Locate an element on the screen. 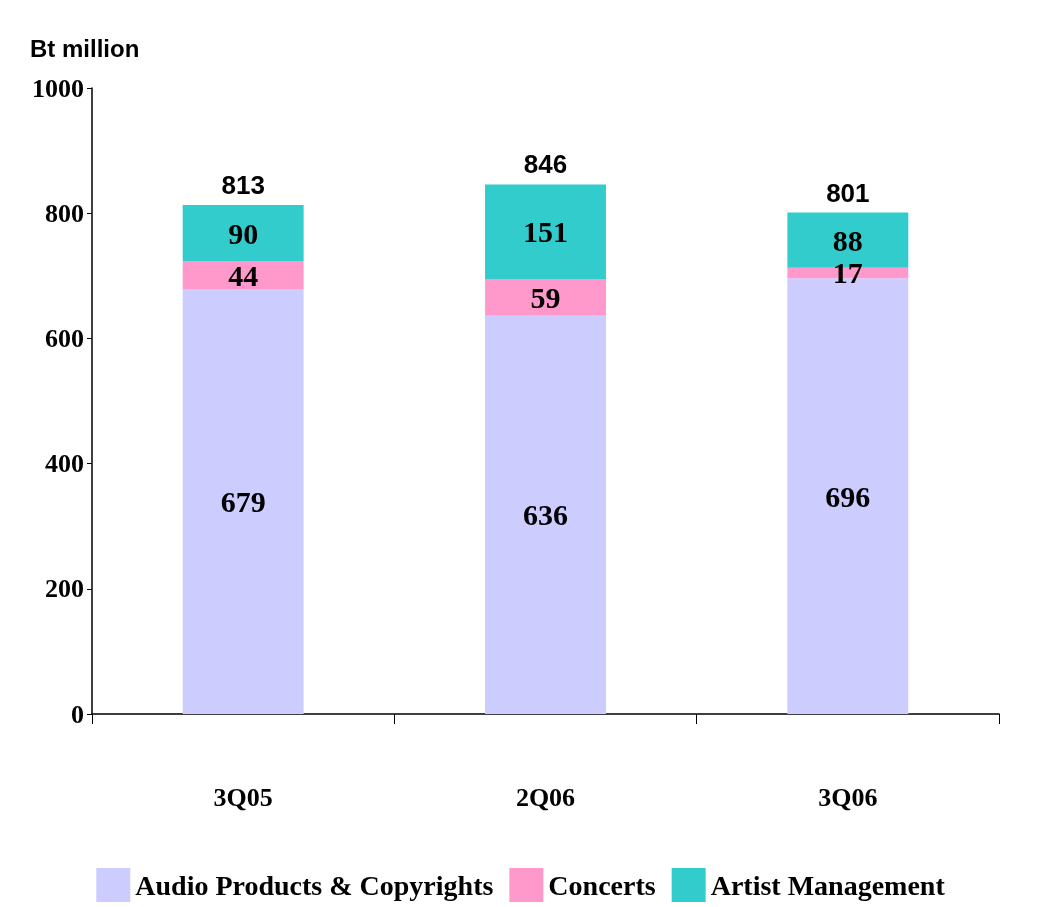  x-tick-label: 3Q06 is located at coordinates (848, 797).